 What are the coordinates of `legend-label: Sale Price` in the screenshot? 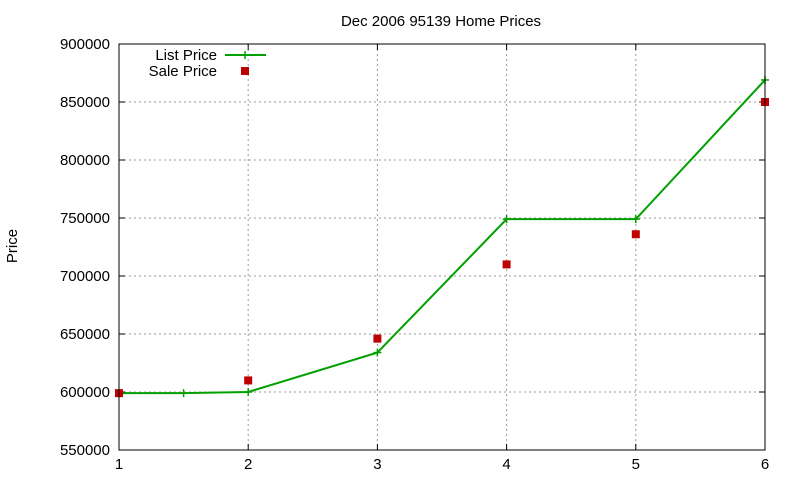 It's located at (183, 71).